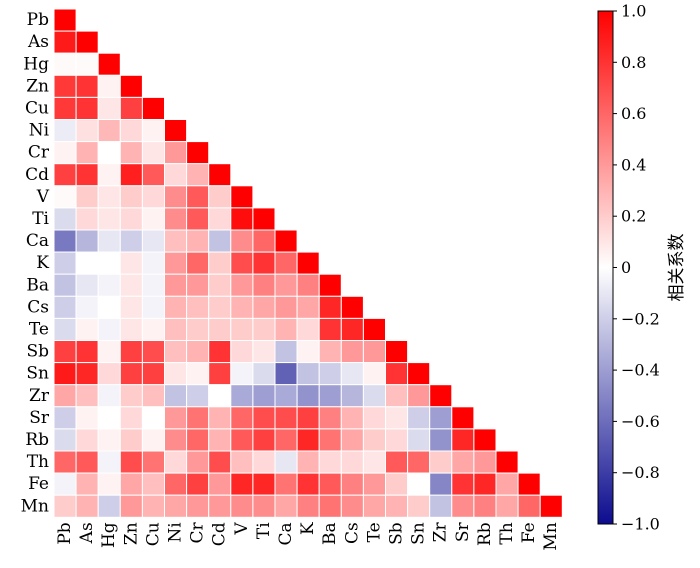 Image resolution: width=700 pixels, height=568 pixels. Describe the element at coordinates (352, 352) in the screenshot. I see `heatmap-cell-Sb-Cs` at that location.